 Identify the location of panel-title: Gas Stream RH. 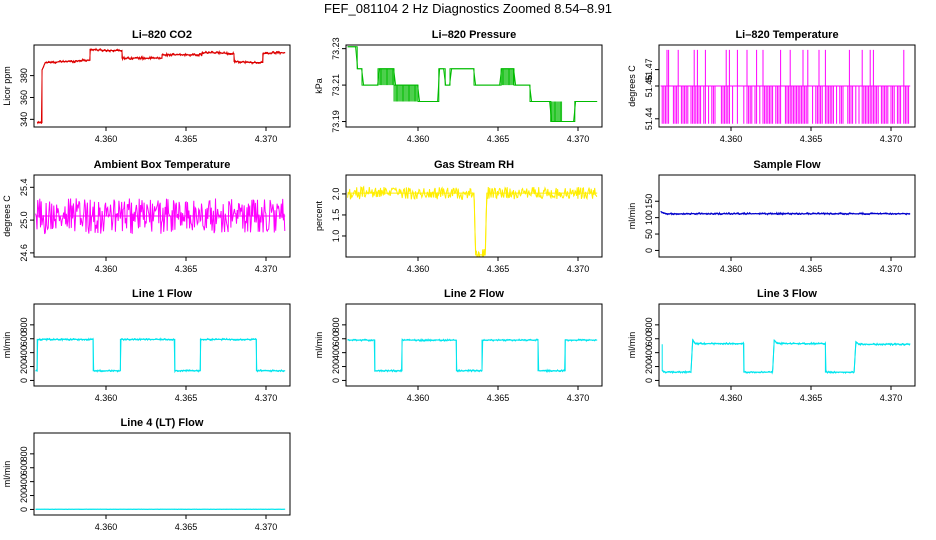
(474, 165).